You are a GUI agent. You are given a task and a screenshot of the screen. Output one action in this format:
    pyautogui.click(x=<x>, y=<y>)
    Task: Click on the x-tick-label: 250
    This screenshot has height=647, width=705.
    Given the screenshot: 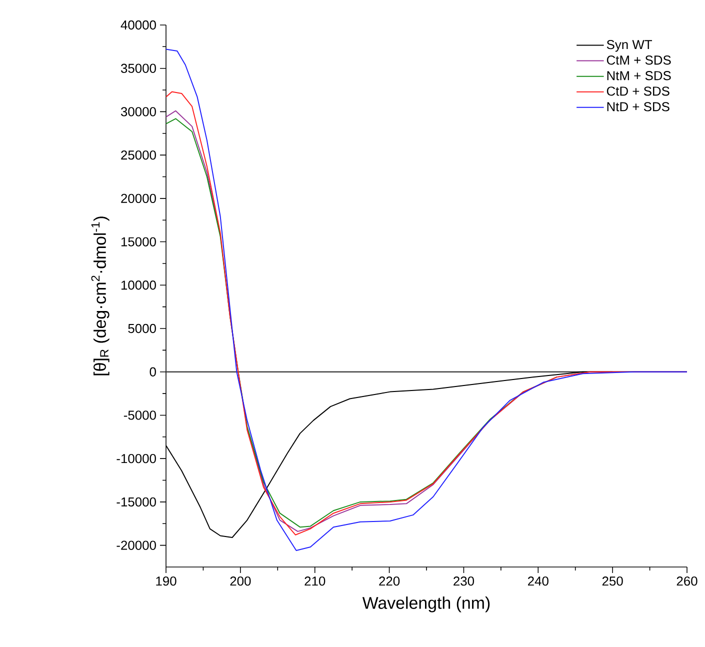 What is the action you would take?
    pyautogui.click(x=612, y=581)
    